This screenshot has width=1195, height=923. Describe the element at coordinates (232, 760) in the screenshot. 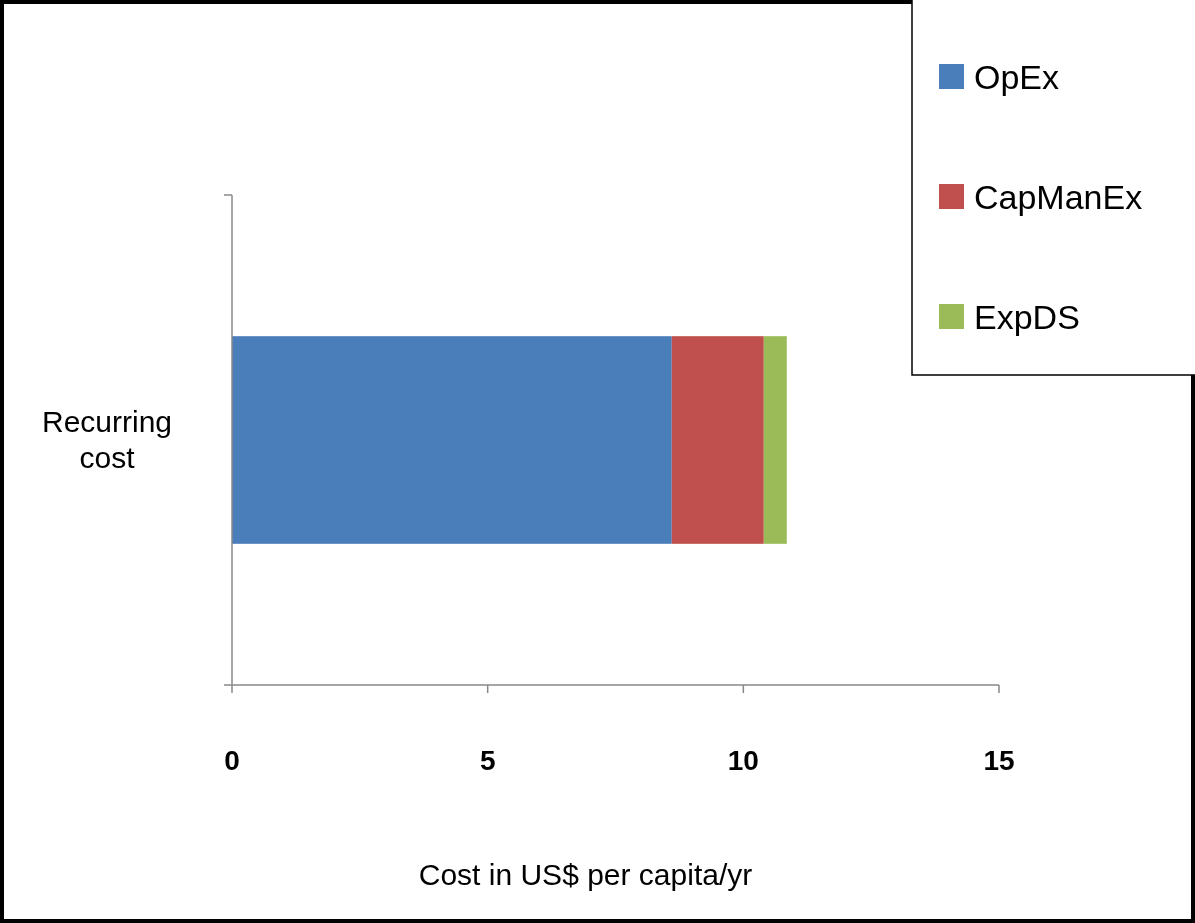

I see `x-tick-label: 0` at that location.